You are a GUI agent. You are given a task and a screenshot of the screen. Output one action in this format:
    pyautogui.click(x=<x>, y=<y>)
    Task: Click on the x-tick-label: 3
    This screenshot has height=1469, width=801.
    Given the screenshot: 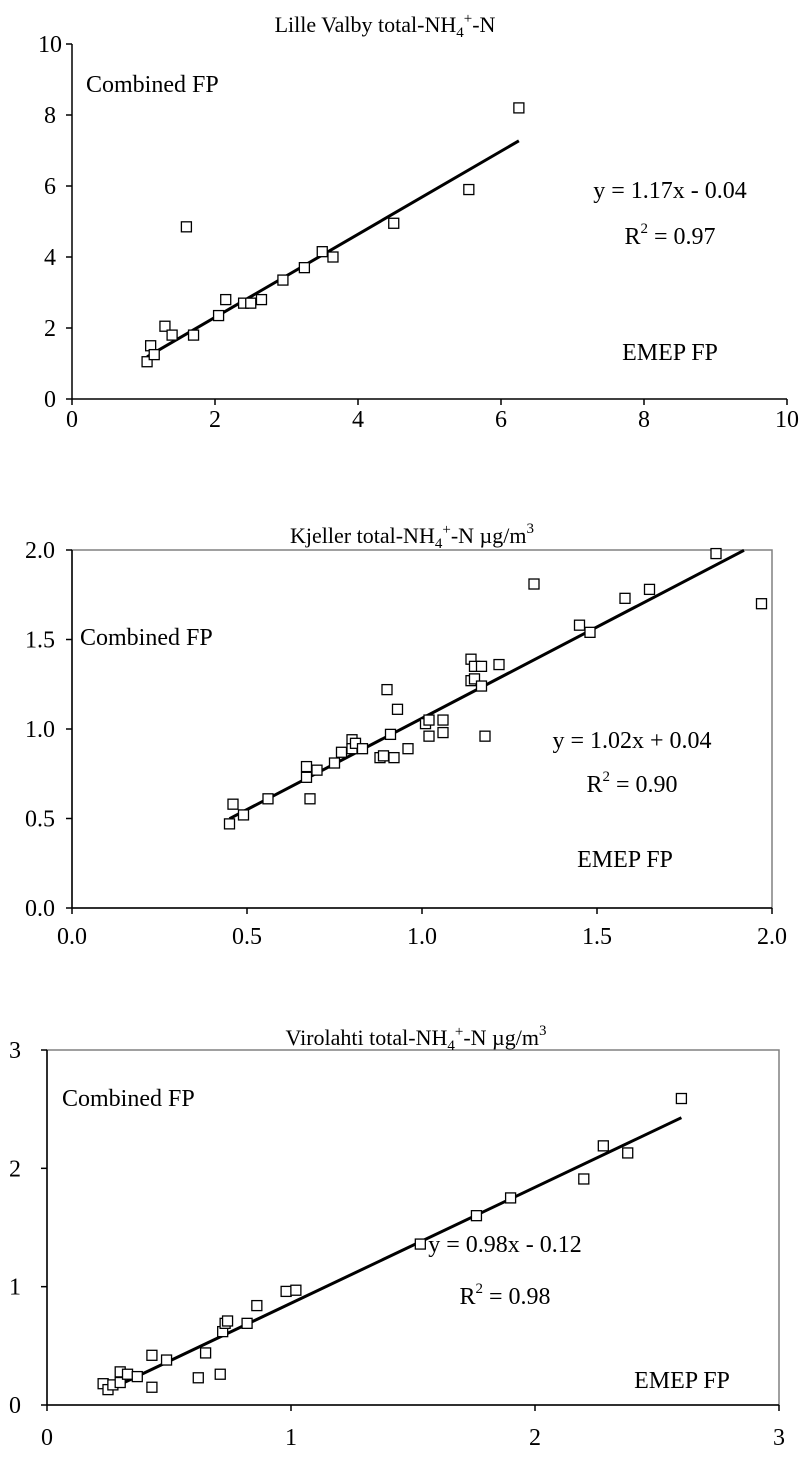 What is the action you would take?
    pyautogui.click(x=779, y=1438)
    